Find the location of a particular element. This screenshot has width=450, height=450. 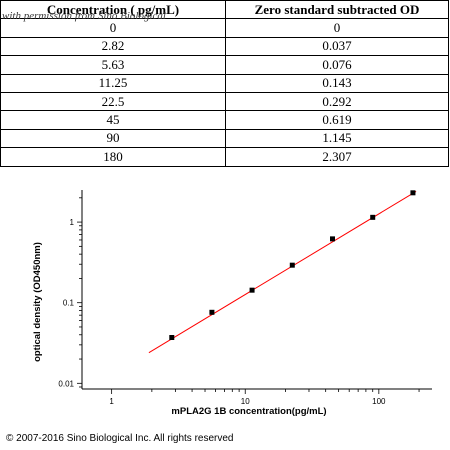

table-cell-od: 1.145 is located at coordinates (337, 138).